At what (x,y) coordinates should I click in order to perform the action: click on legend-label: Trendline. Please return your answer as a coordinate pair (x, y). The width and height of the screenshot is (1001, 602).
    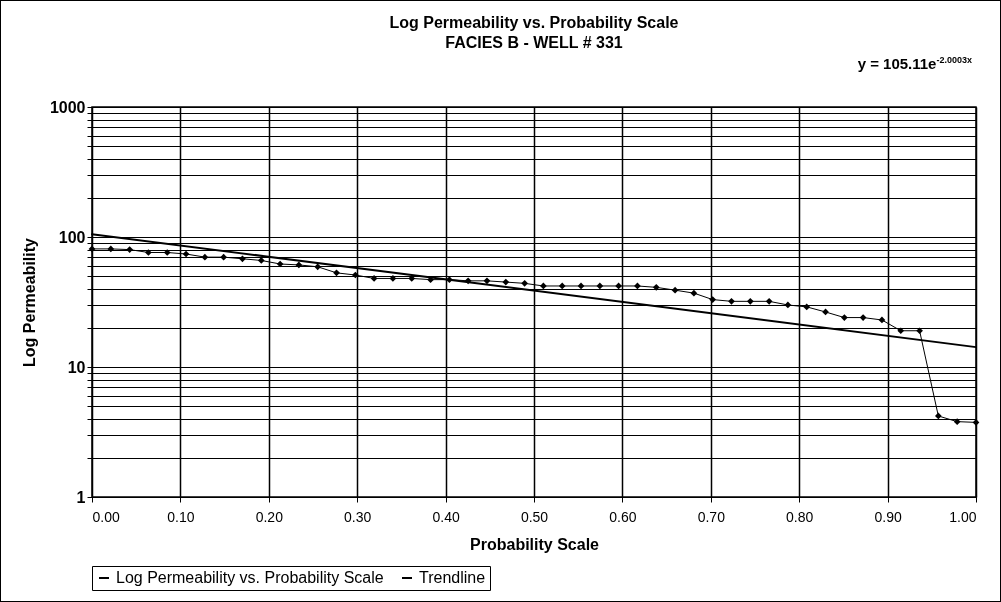
    Looking at the image, I should click on (452, 577).